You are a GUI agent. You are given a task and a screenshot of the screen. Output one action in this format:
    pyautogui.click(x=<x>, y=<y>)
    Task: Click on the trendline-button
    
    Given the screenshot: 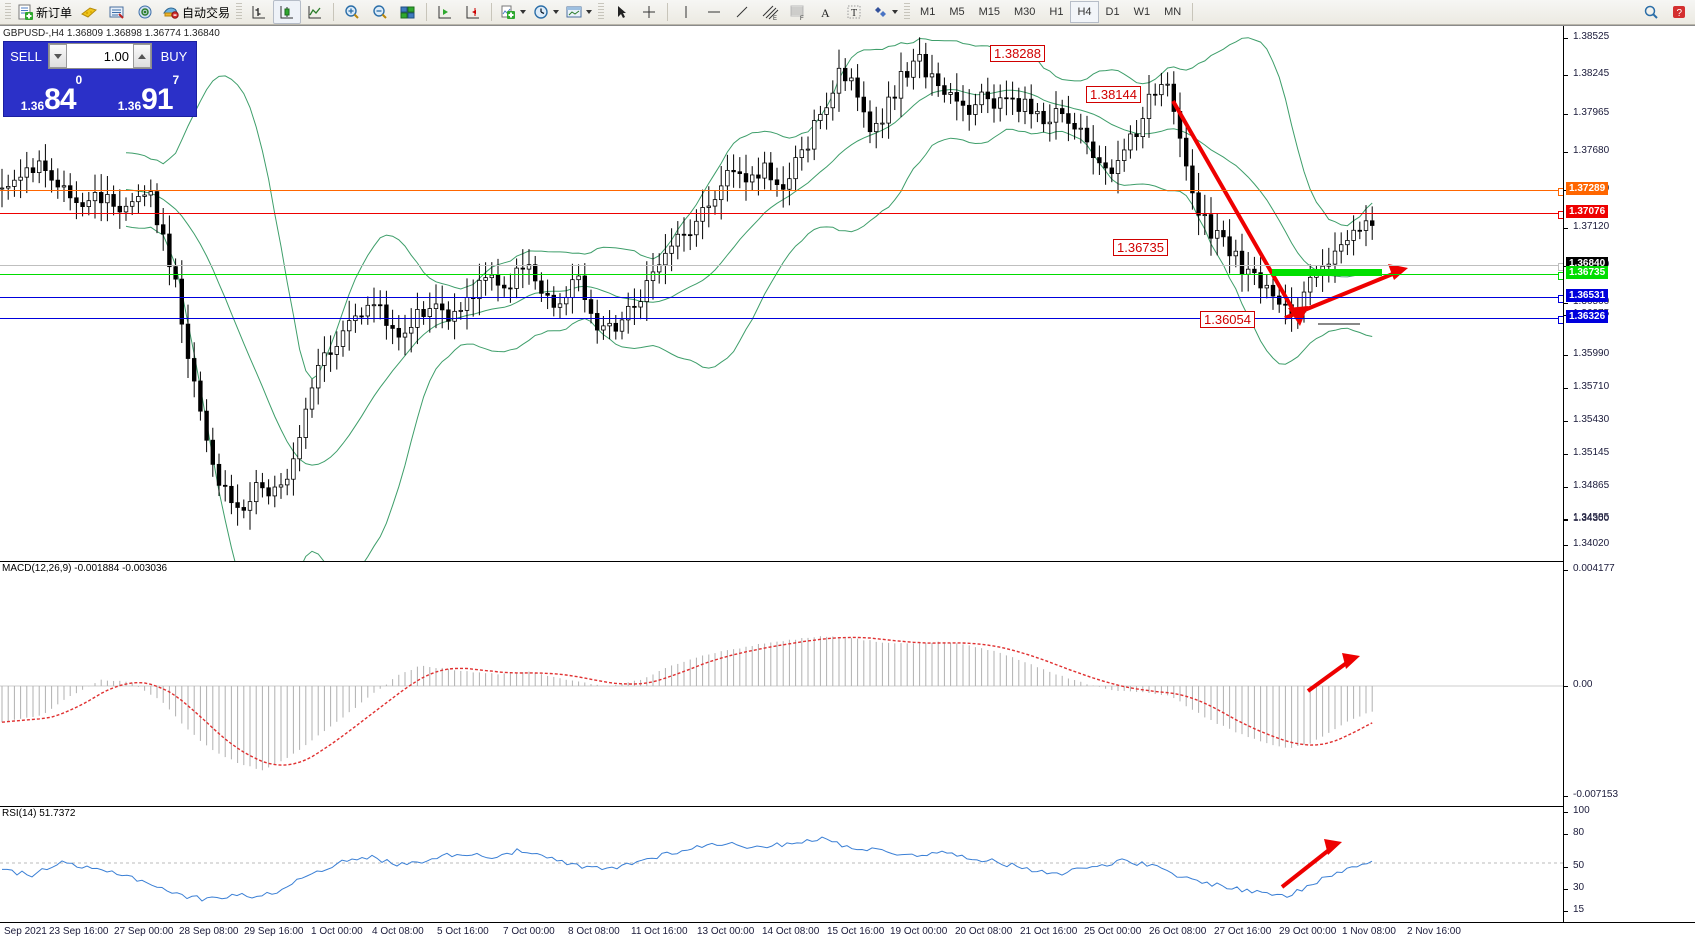 What is the action you would take?
    pyautogui.click(x=742, y=12)
    